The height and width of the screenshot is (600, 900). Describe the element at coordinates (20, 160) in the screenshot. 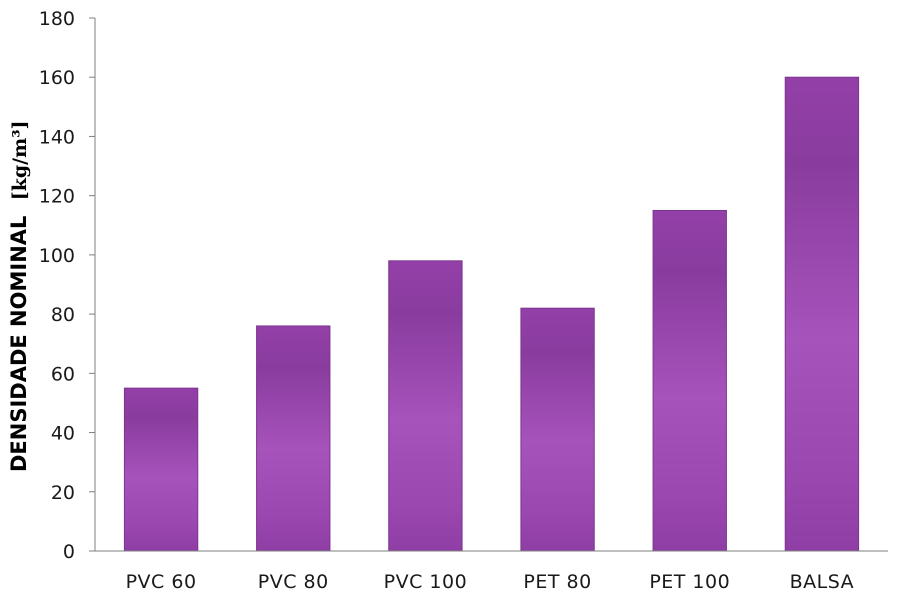

I see `y-axis-title-unit: [kg/m³]` at that location.